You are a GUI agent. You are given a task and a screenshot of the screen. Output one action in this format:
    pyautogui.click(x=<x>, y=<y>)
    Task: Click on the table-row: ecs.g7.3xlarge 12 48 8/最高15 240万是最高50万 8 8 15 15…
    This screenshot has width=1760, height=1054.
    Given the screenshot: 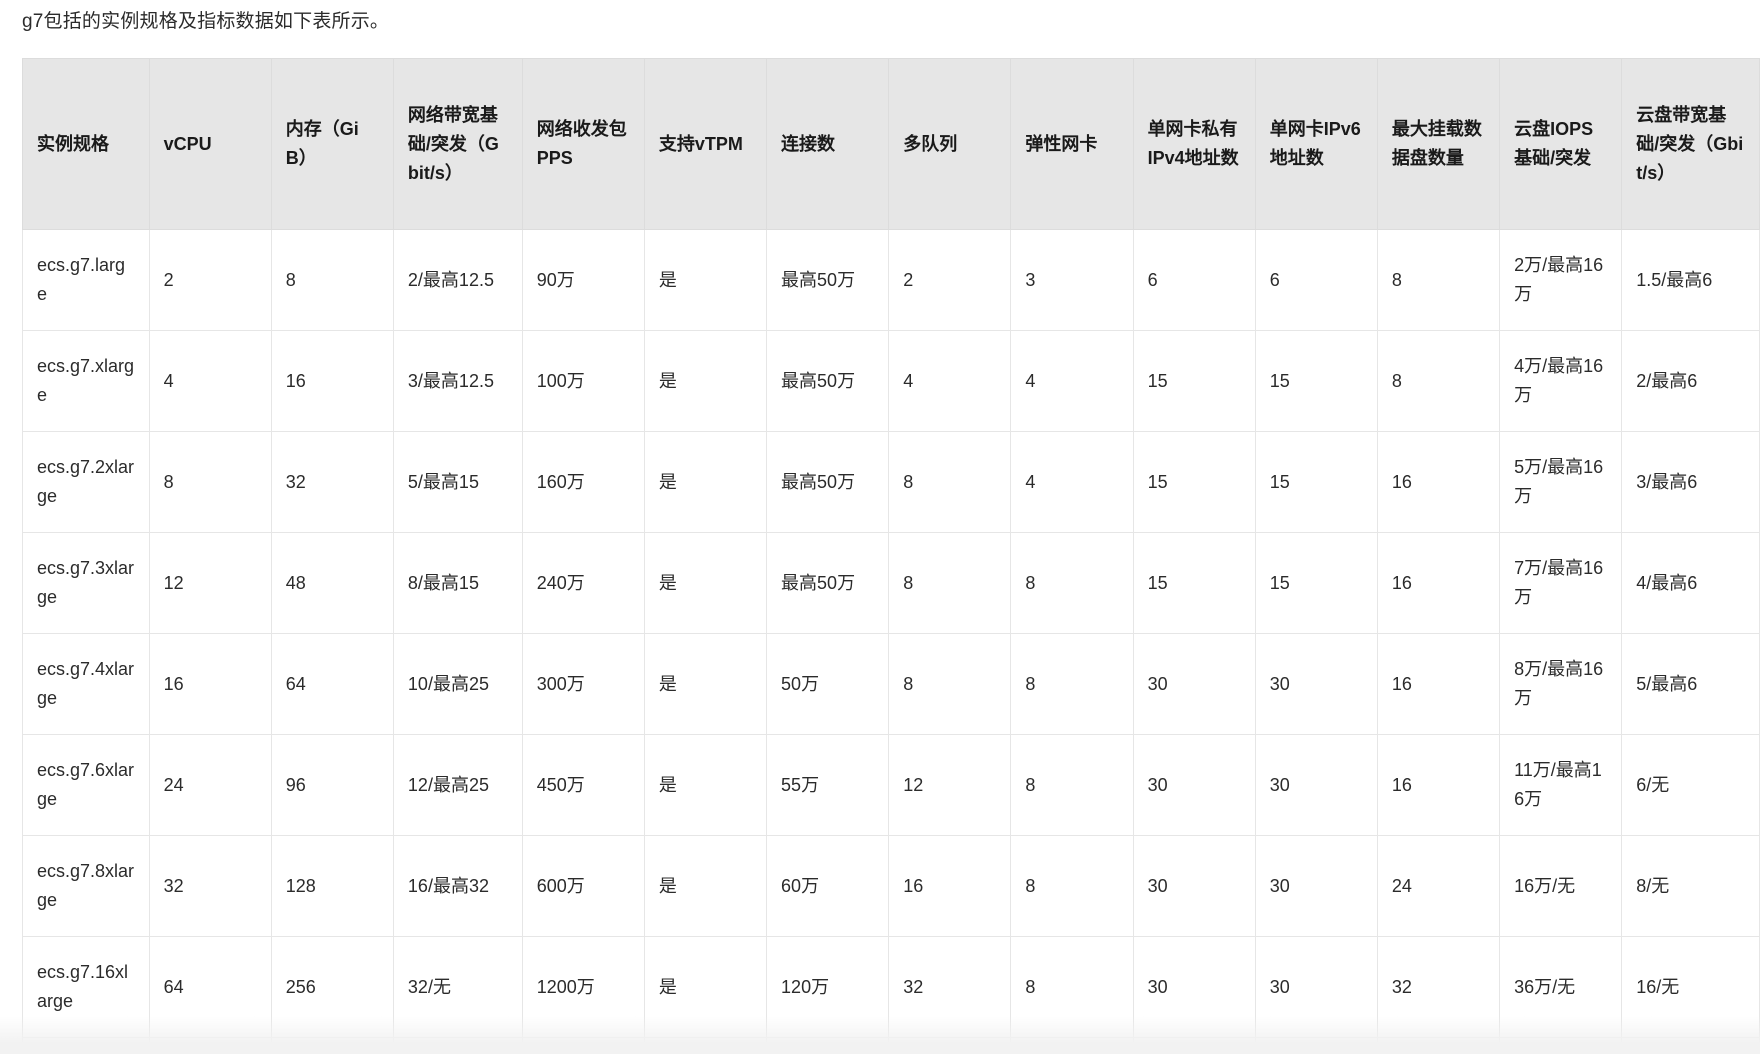 What is the action you would take?
    pyautogui.click(x=891, y=583)
    